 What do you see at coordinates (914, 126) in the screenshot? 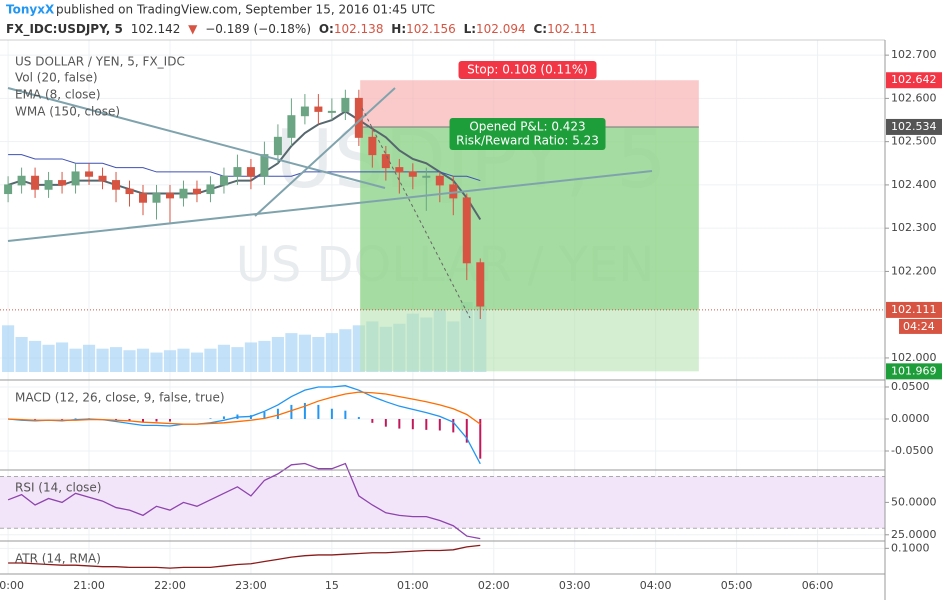
I see `price-label: 102.534` at bounding box center [914, 126].